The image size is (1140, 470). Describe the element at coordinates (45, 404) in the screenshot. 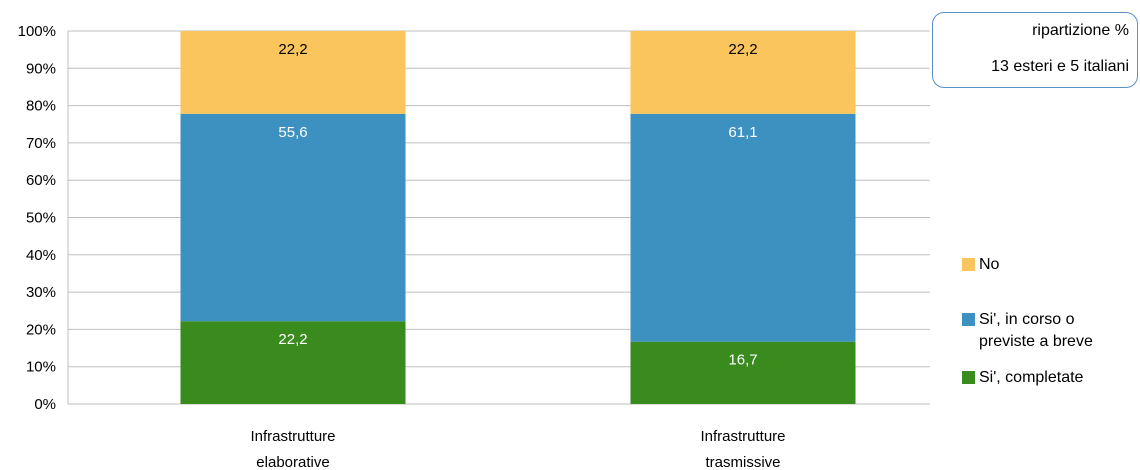

I see `y-tick-label: 0%` at that location.